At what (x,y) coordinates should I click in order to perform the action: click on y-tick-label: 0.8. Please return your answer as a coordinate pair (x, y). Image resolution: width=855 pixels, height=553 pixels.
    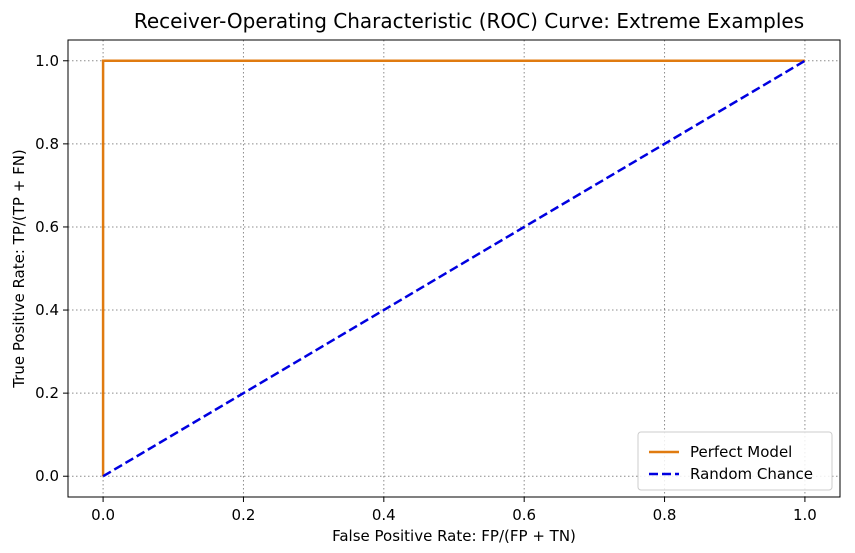
    Looking at the image, I should click on (47, 144).